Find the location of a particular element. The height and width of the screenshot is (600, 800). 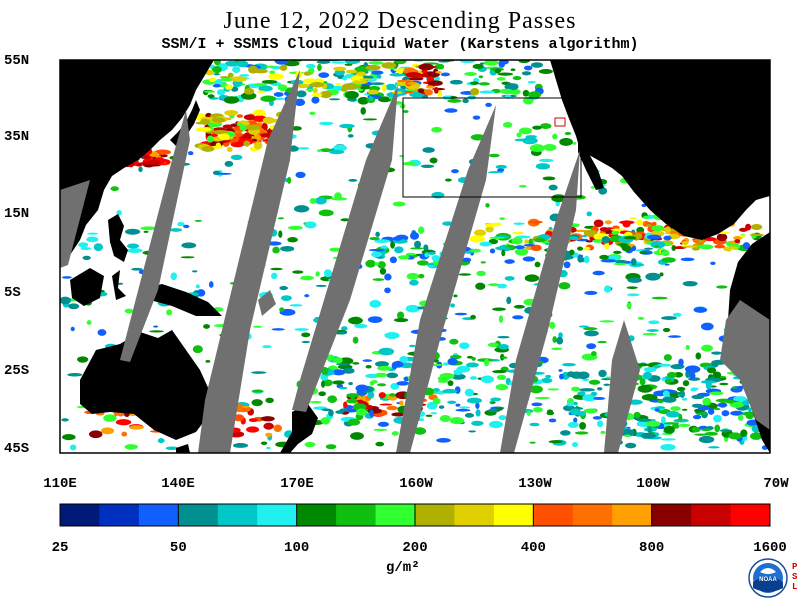

colorbar-label-25: 25 is located at coordinates (60, 548).